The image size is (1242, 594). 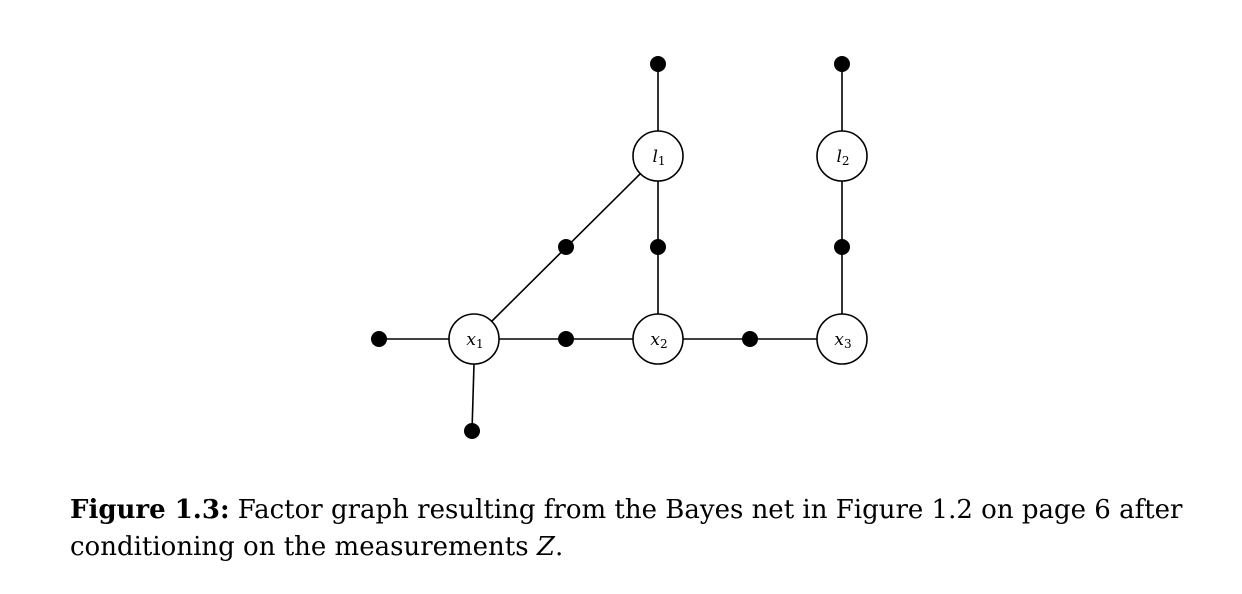 What do you see at coordinates (566, 339) in the screenshot?
I see `factor-node-x1-x2` at bounding box center [566, 339].